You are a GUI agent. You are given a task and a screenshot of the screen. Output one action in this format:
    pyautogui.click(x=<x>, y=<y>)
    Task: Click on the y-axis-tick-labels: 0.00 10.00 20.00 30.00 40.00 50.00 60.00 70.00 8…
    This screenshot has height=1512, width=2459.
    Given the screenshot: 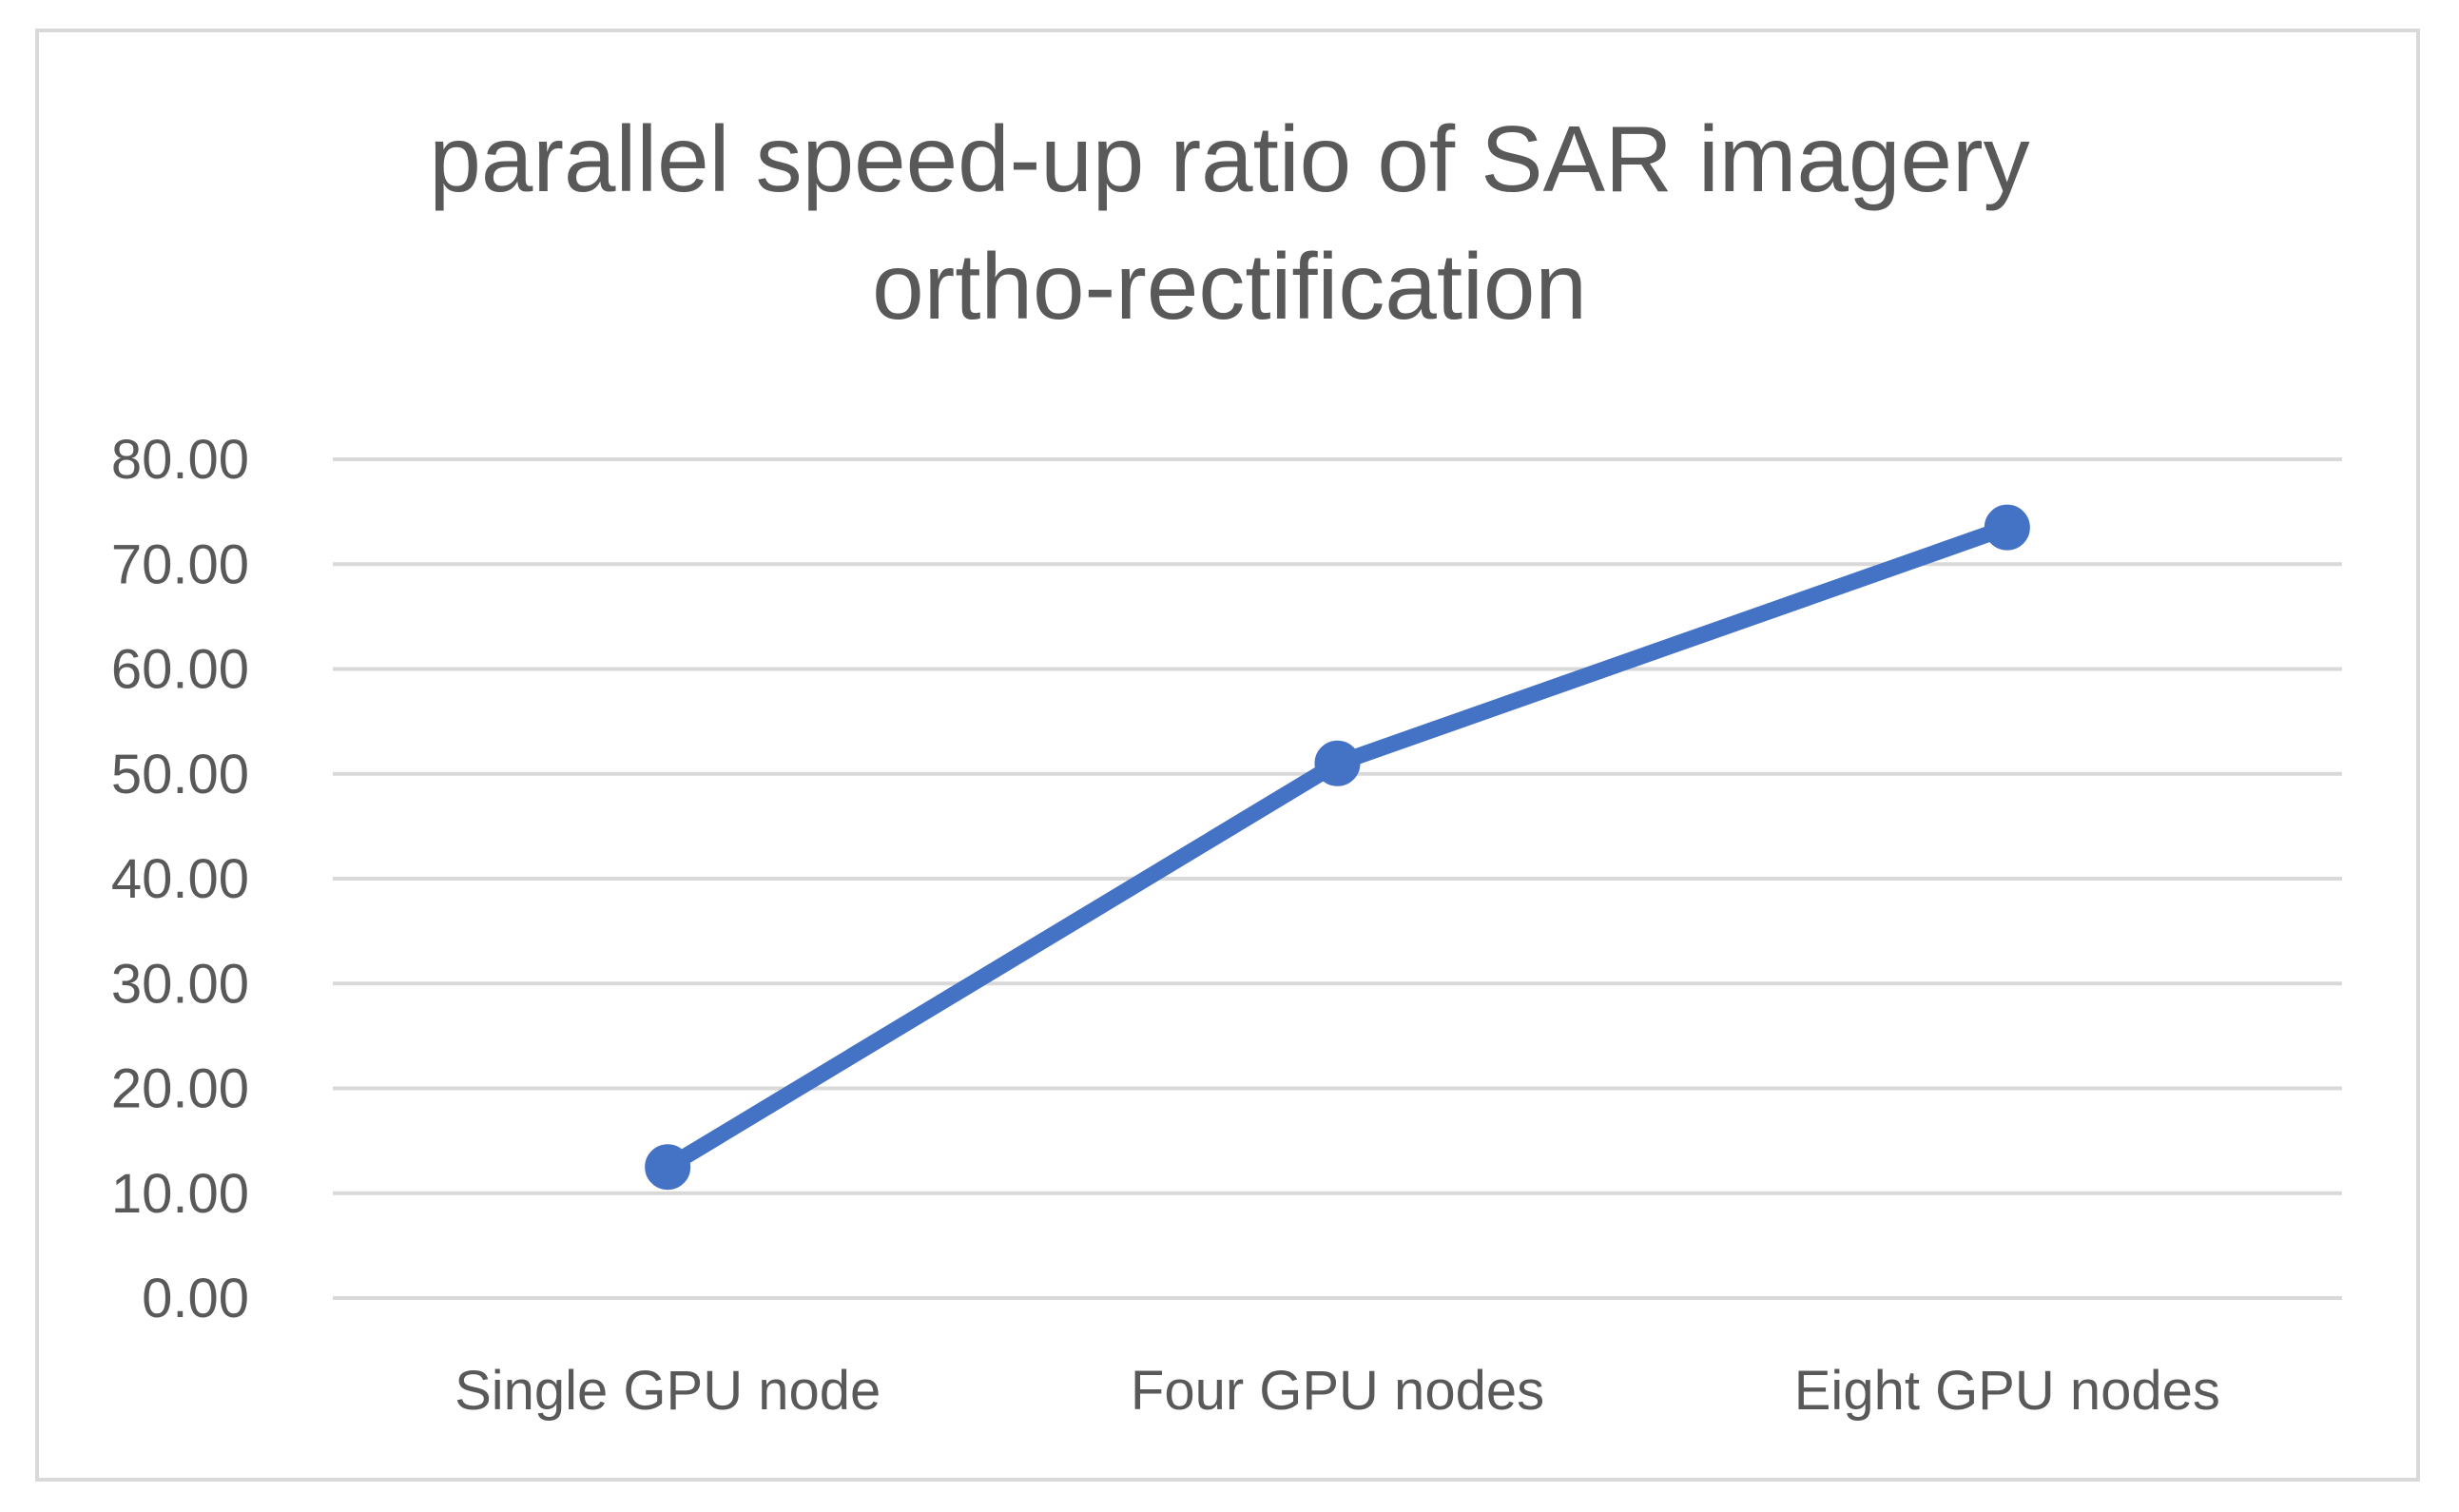 What is the action you would take?
    pyautogui.click(x=180, y=879)
    